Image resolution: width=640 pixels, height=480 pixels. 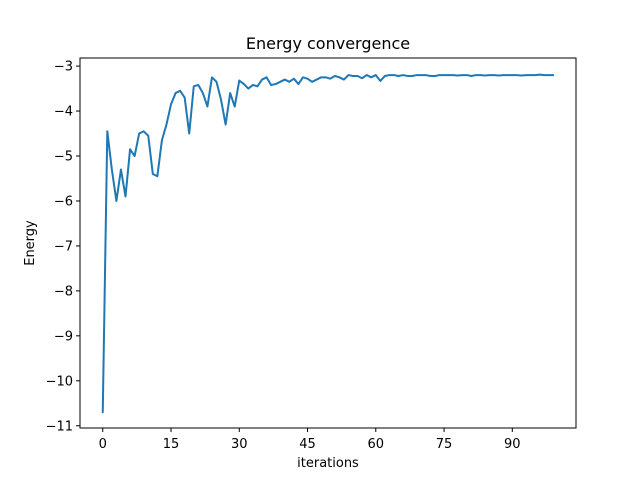 I want to click on y-tick-label: −8, so click(x=63, y=291).